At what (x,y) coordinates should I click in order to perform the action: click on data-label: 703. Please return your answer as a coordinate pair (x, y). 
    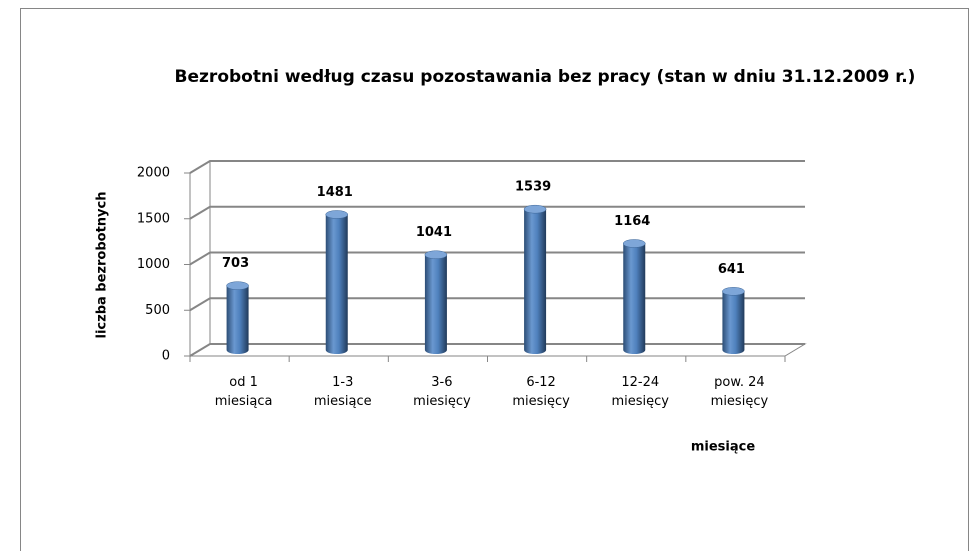
    Looking at the image, I should click on (235, 263).